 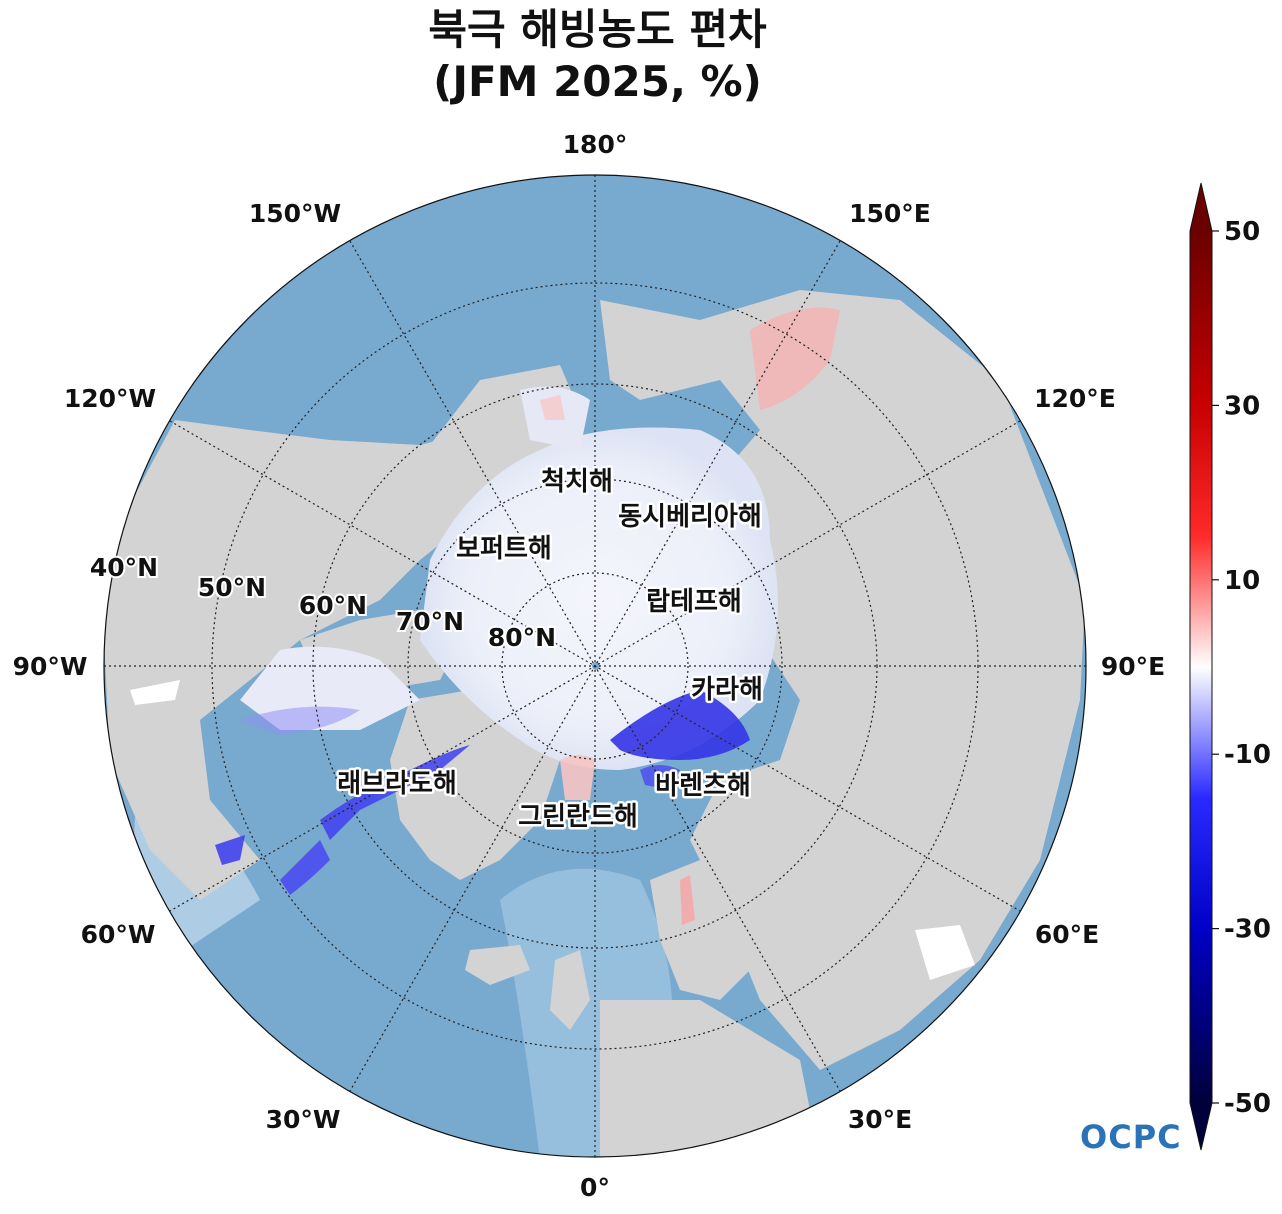 I want to click on colorbar-tick-label: -50, so click(x=1247, y=1104).